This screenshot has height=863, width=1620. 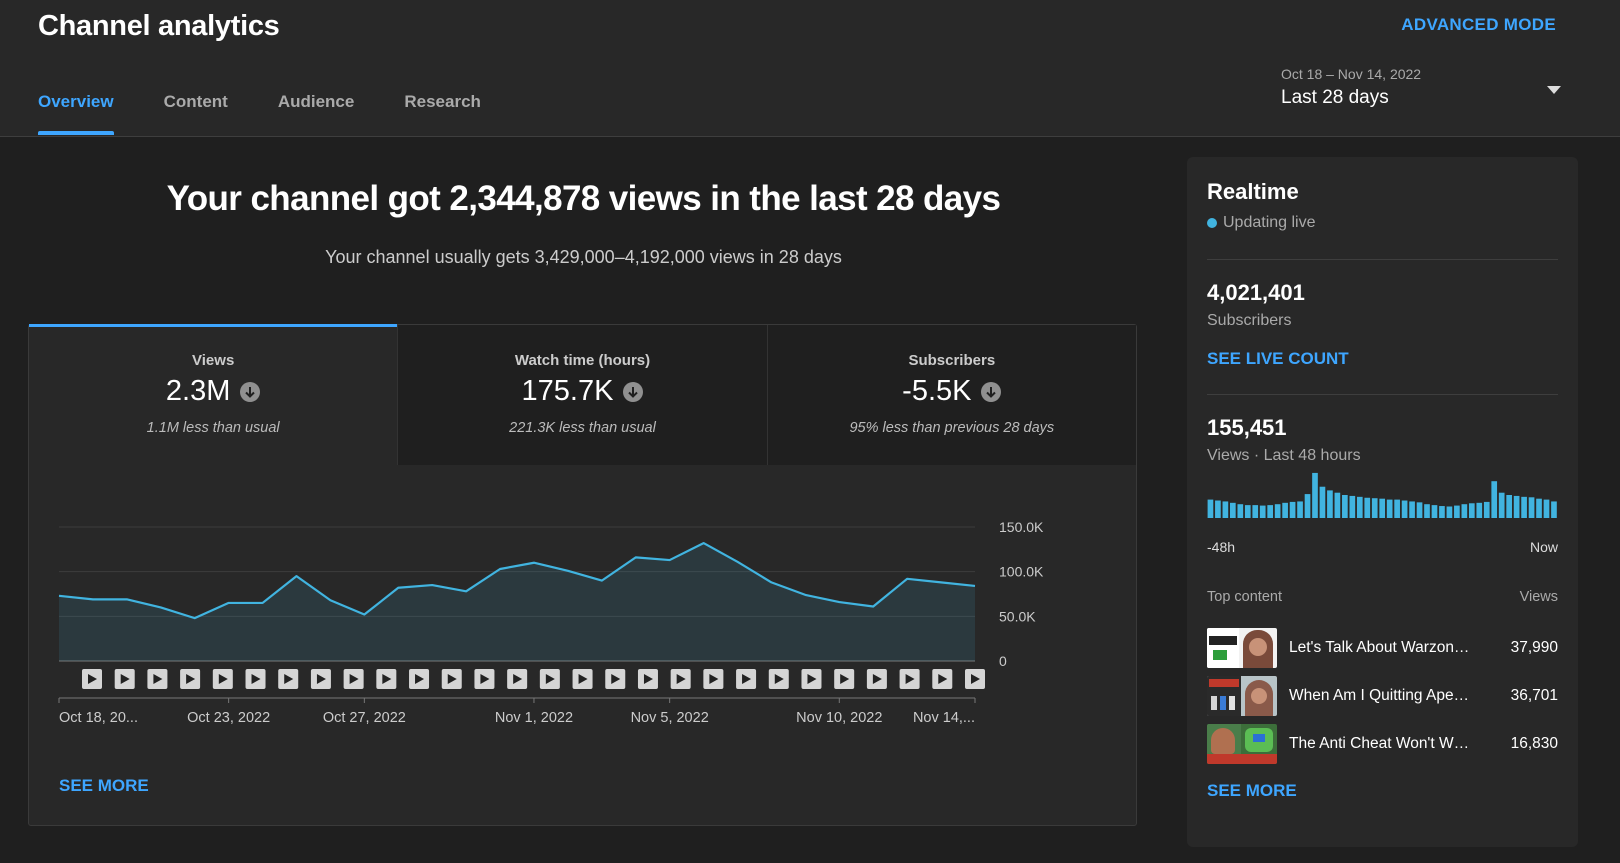 I want to click on see-more-button: SEE MORE, so click(x=104, y=785).